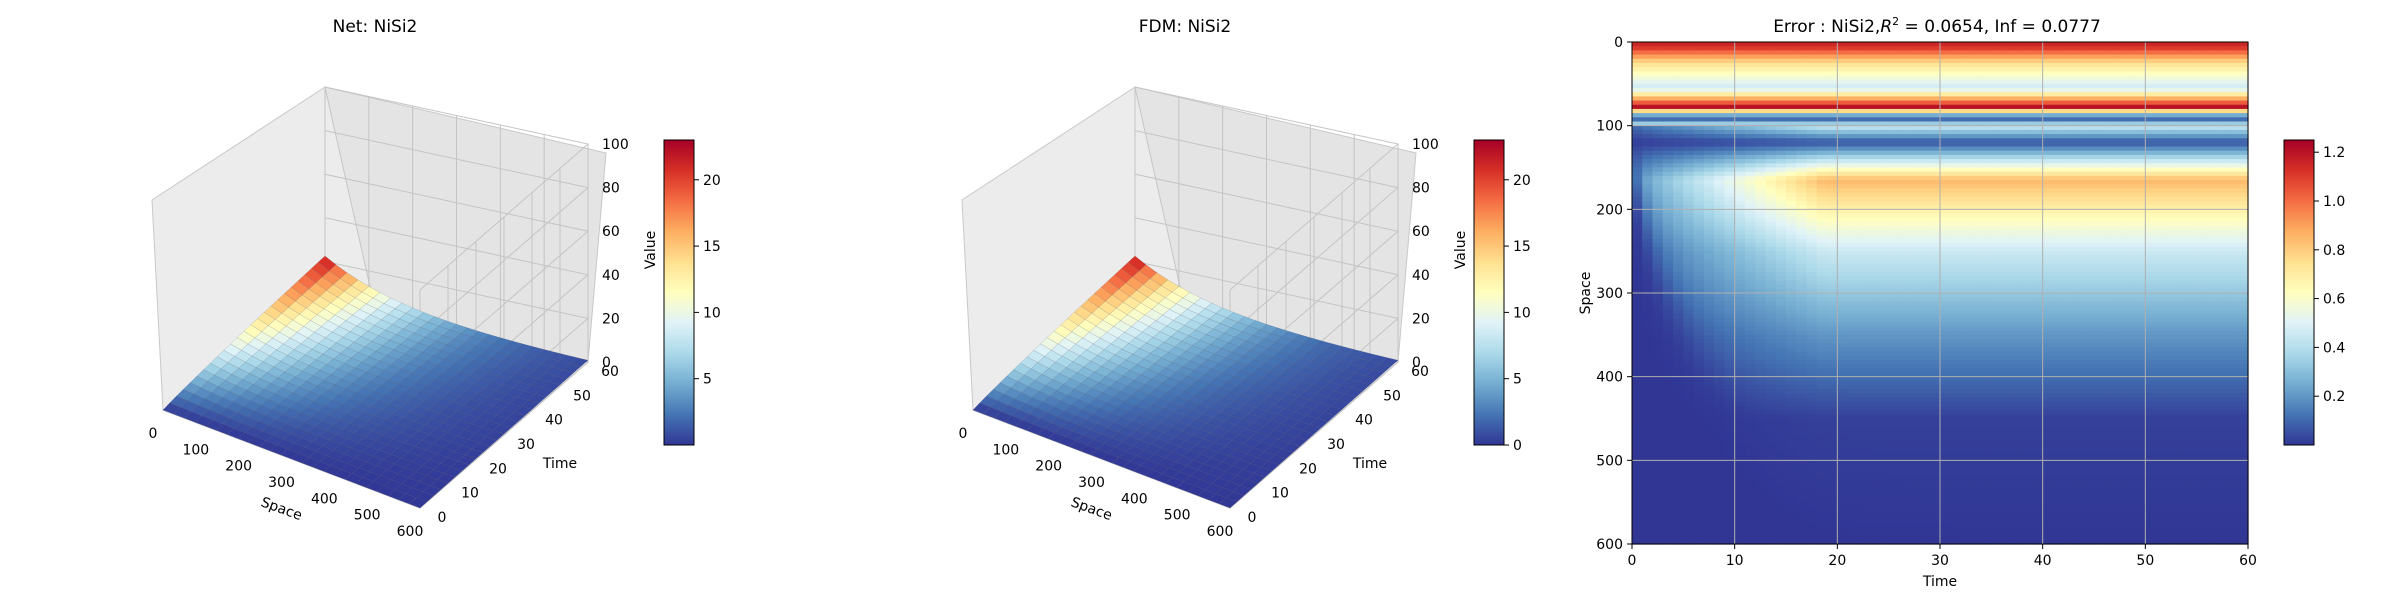  Describe the element at coordinates (1421, 276) in the screenshot. I see `z-tick-label: 40` at that location.